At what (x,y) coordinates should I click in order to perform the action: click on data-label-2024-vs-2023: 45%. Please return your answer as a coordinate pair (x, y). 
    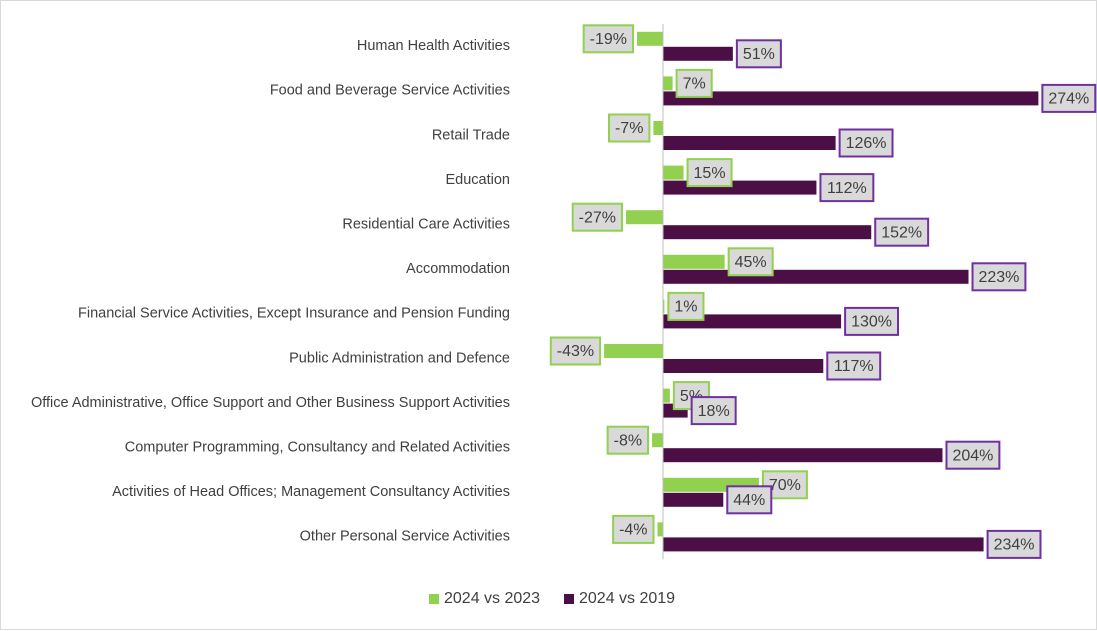
    Looking at the image, I should click on (750, 262).